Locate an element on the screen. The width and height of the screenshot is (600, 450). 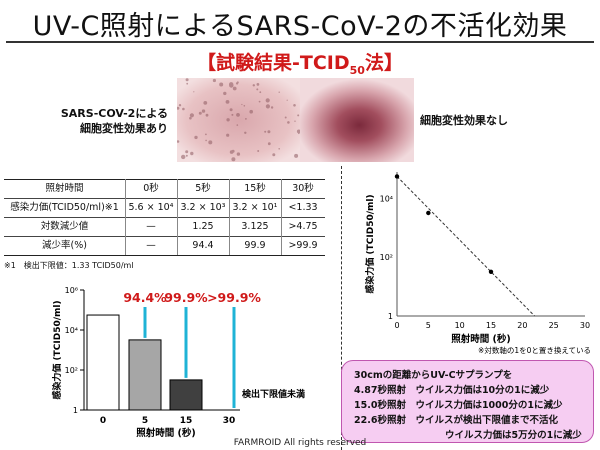
scatter-x-tick-label: 30 is located at coordinates (585, 325).